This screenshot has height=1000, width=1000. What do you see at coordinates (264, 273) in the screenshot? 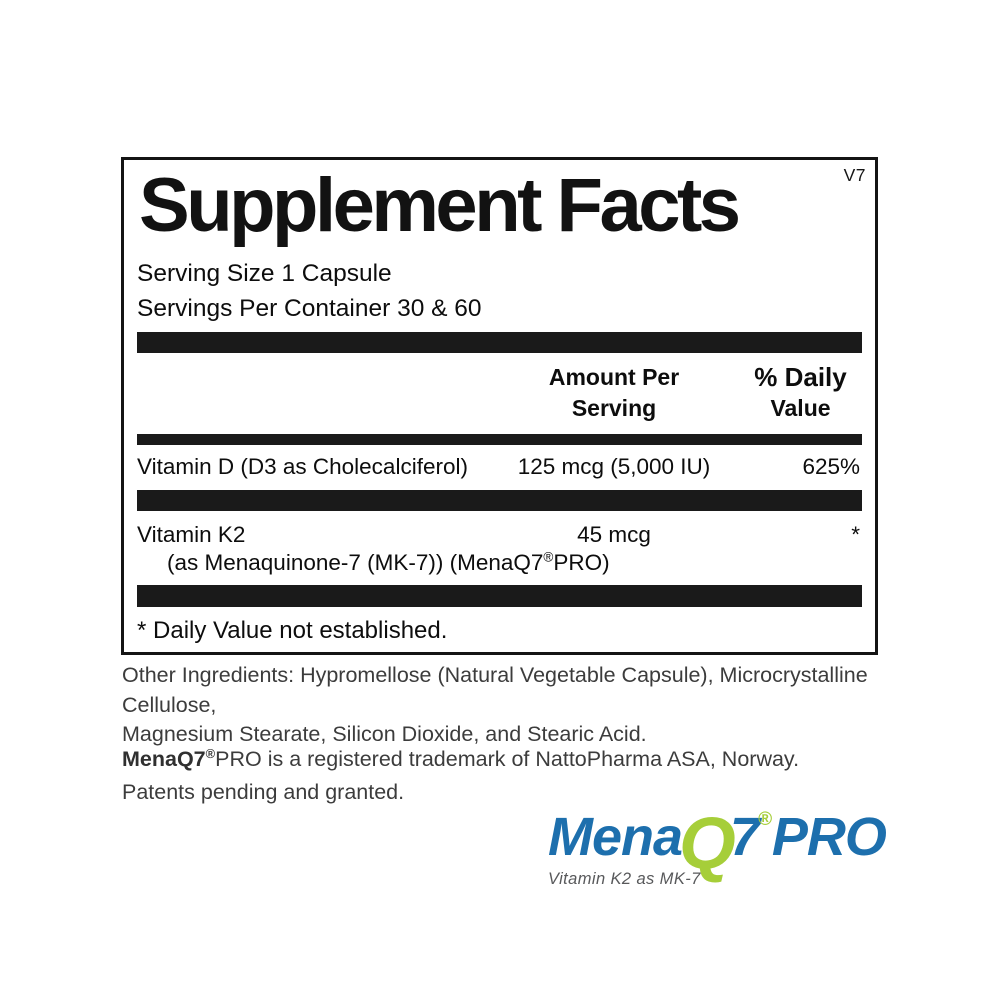
I see `serving-size: Serving Size 1 Capsule` at bounding box center [264, 273].